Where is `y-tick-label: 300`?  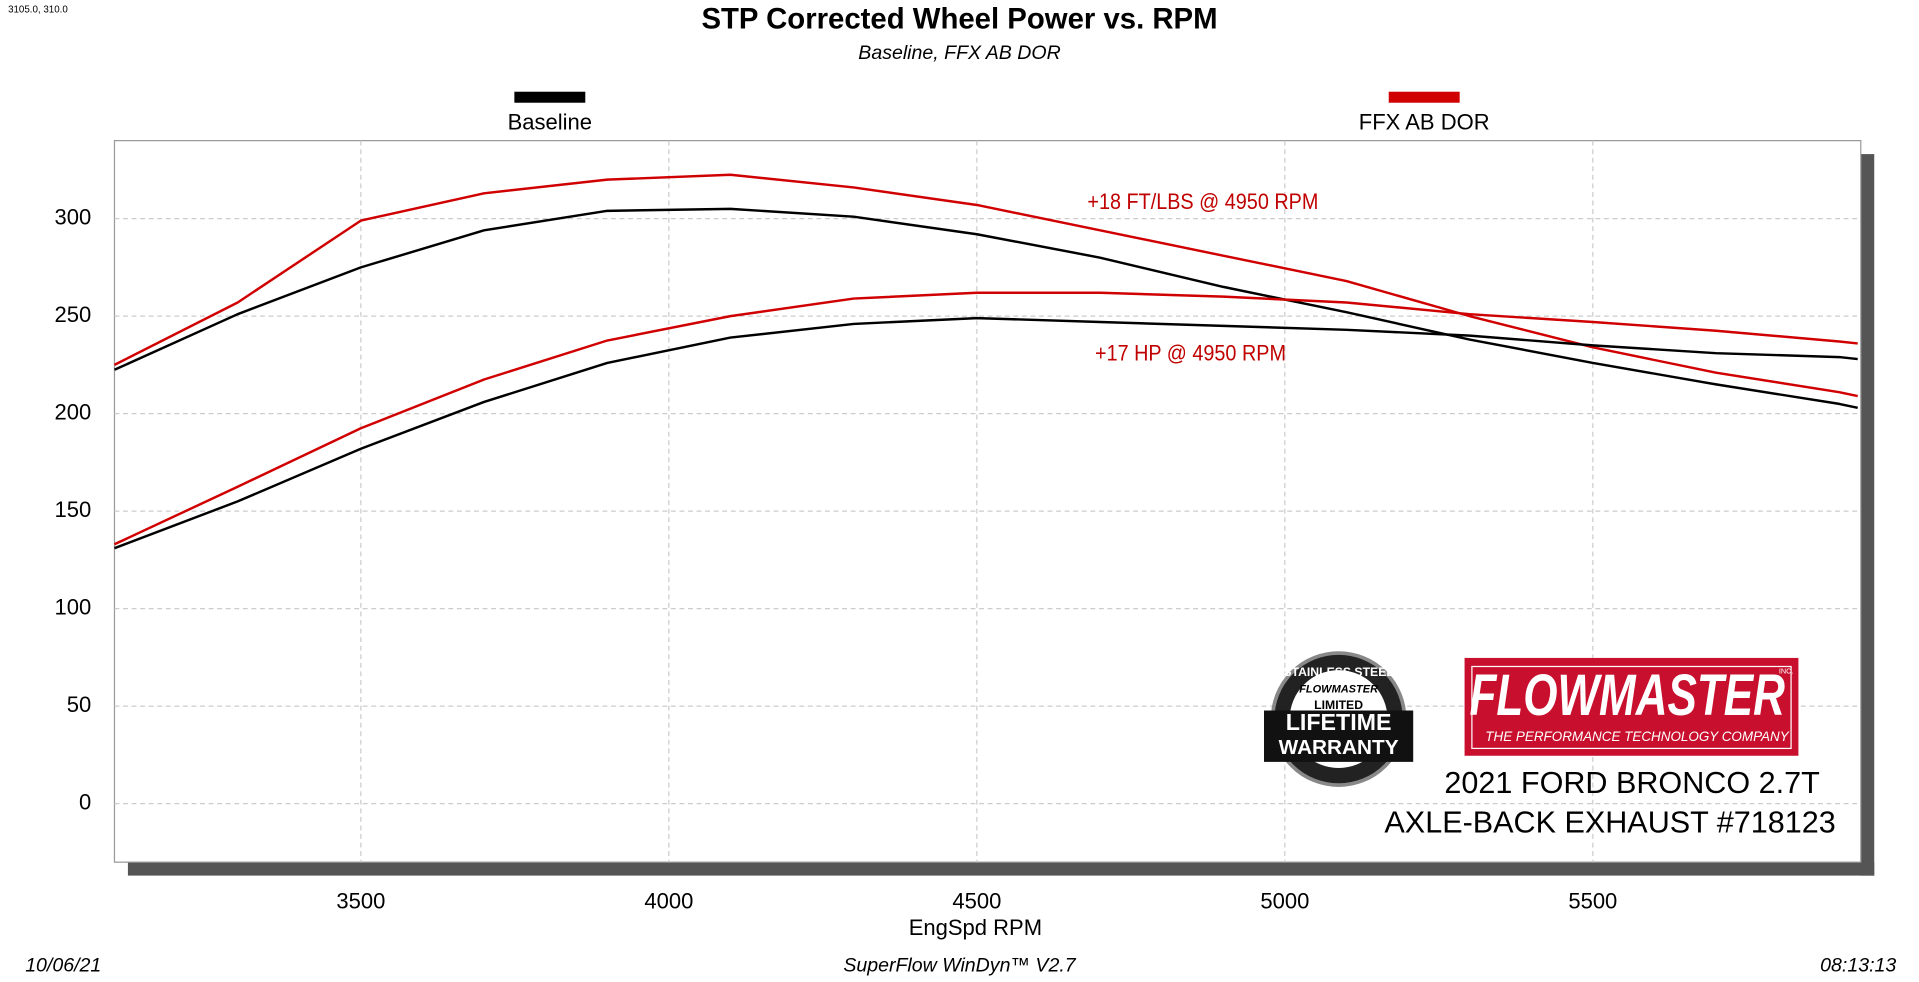
y-tick-label: 300 is located at coordinates (73, 216).